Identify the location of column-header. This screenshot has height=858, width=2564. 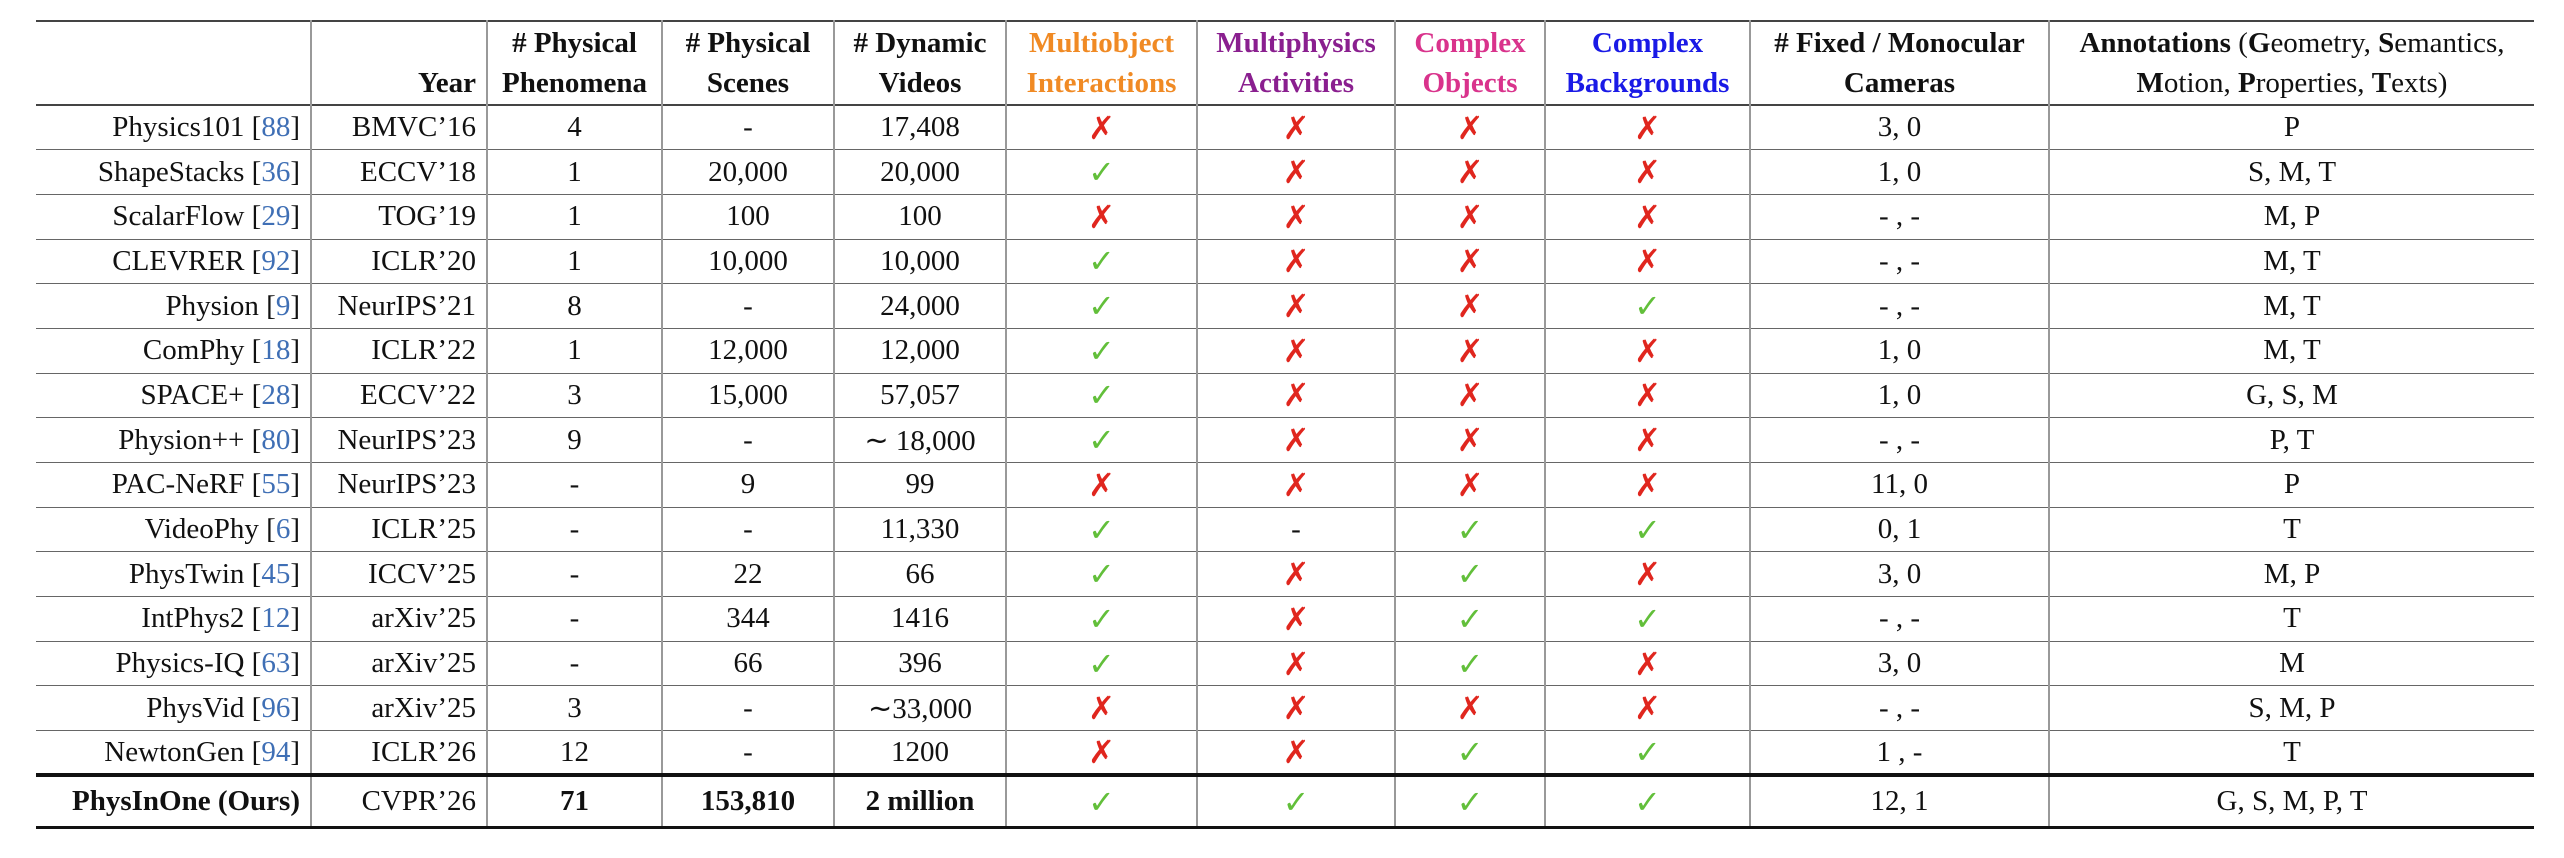
(174, 63).